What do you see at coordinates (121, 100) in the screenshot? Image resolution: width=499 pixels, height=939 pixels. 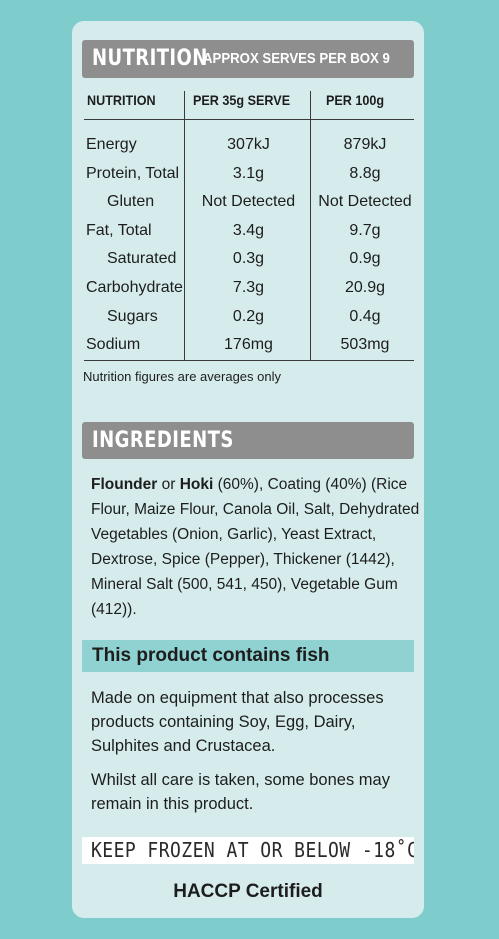 I see `column-header-nutrient: NUTRITION` at bounding box center [121, 100].